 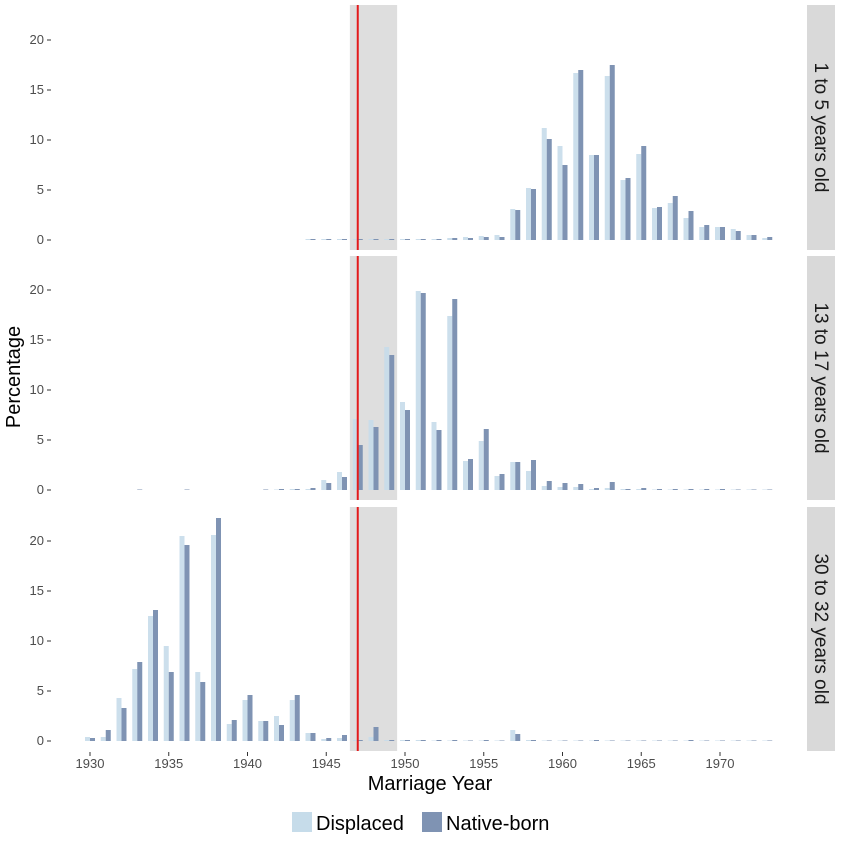 I want to click on bar-native-born-1970, so click(x=722, y=233).